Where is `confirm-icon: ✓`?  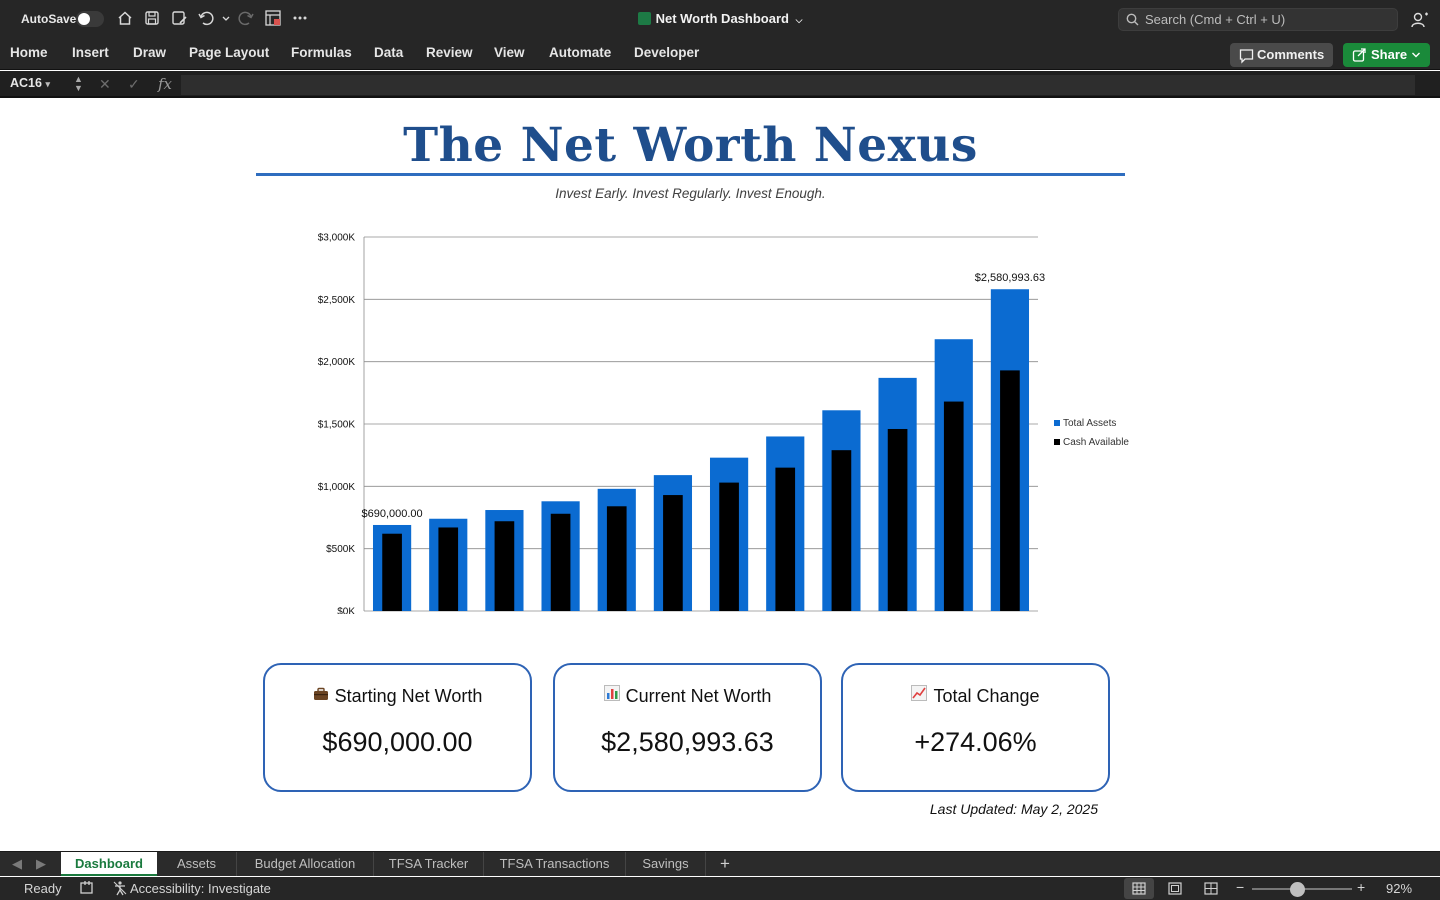 confirm-icon: ✓ is located at coordinates (134, 84).